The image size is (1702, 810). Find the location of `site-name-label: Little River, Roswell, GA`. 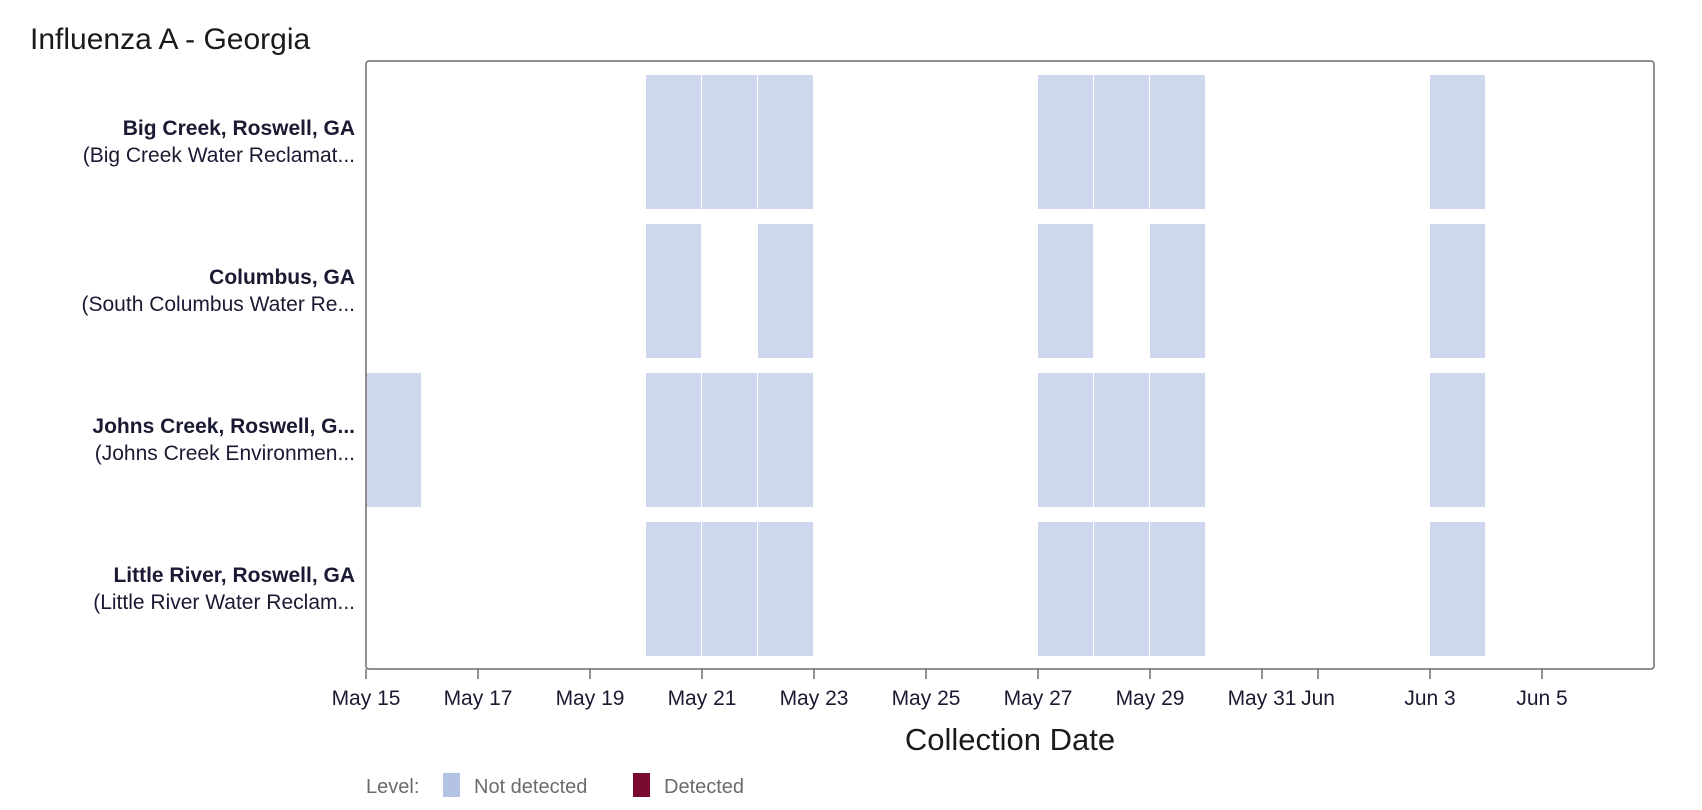

site-name-label: Little River, Roswell, GA is located at coordinates (234, 575).